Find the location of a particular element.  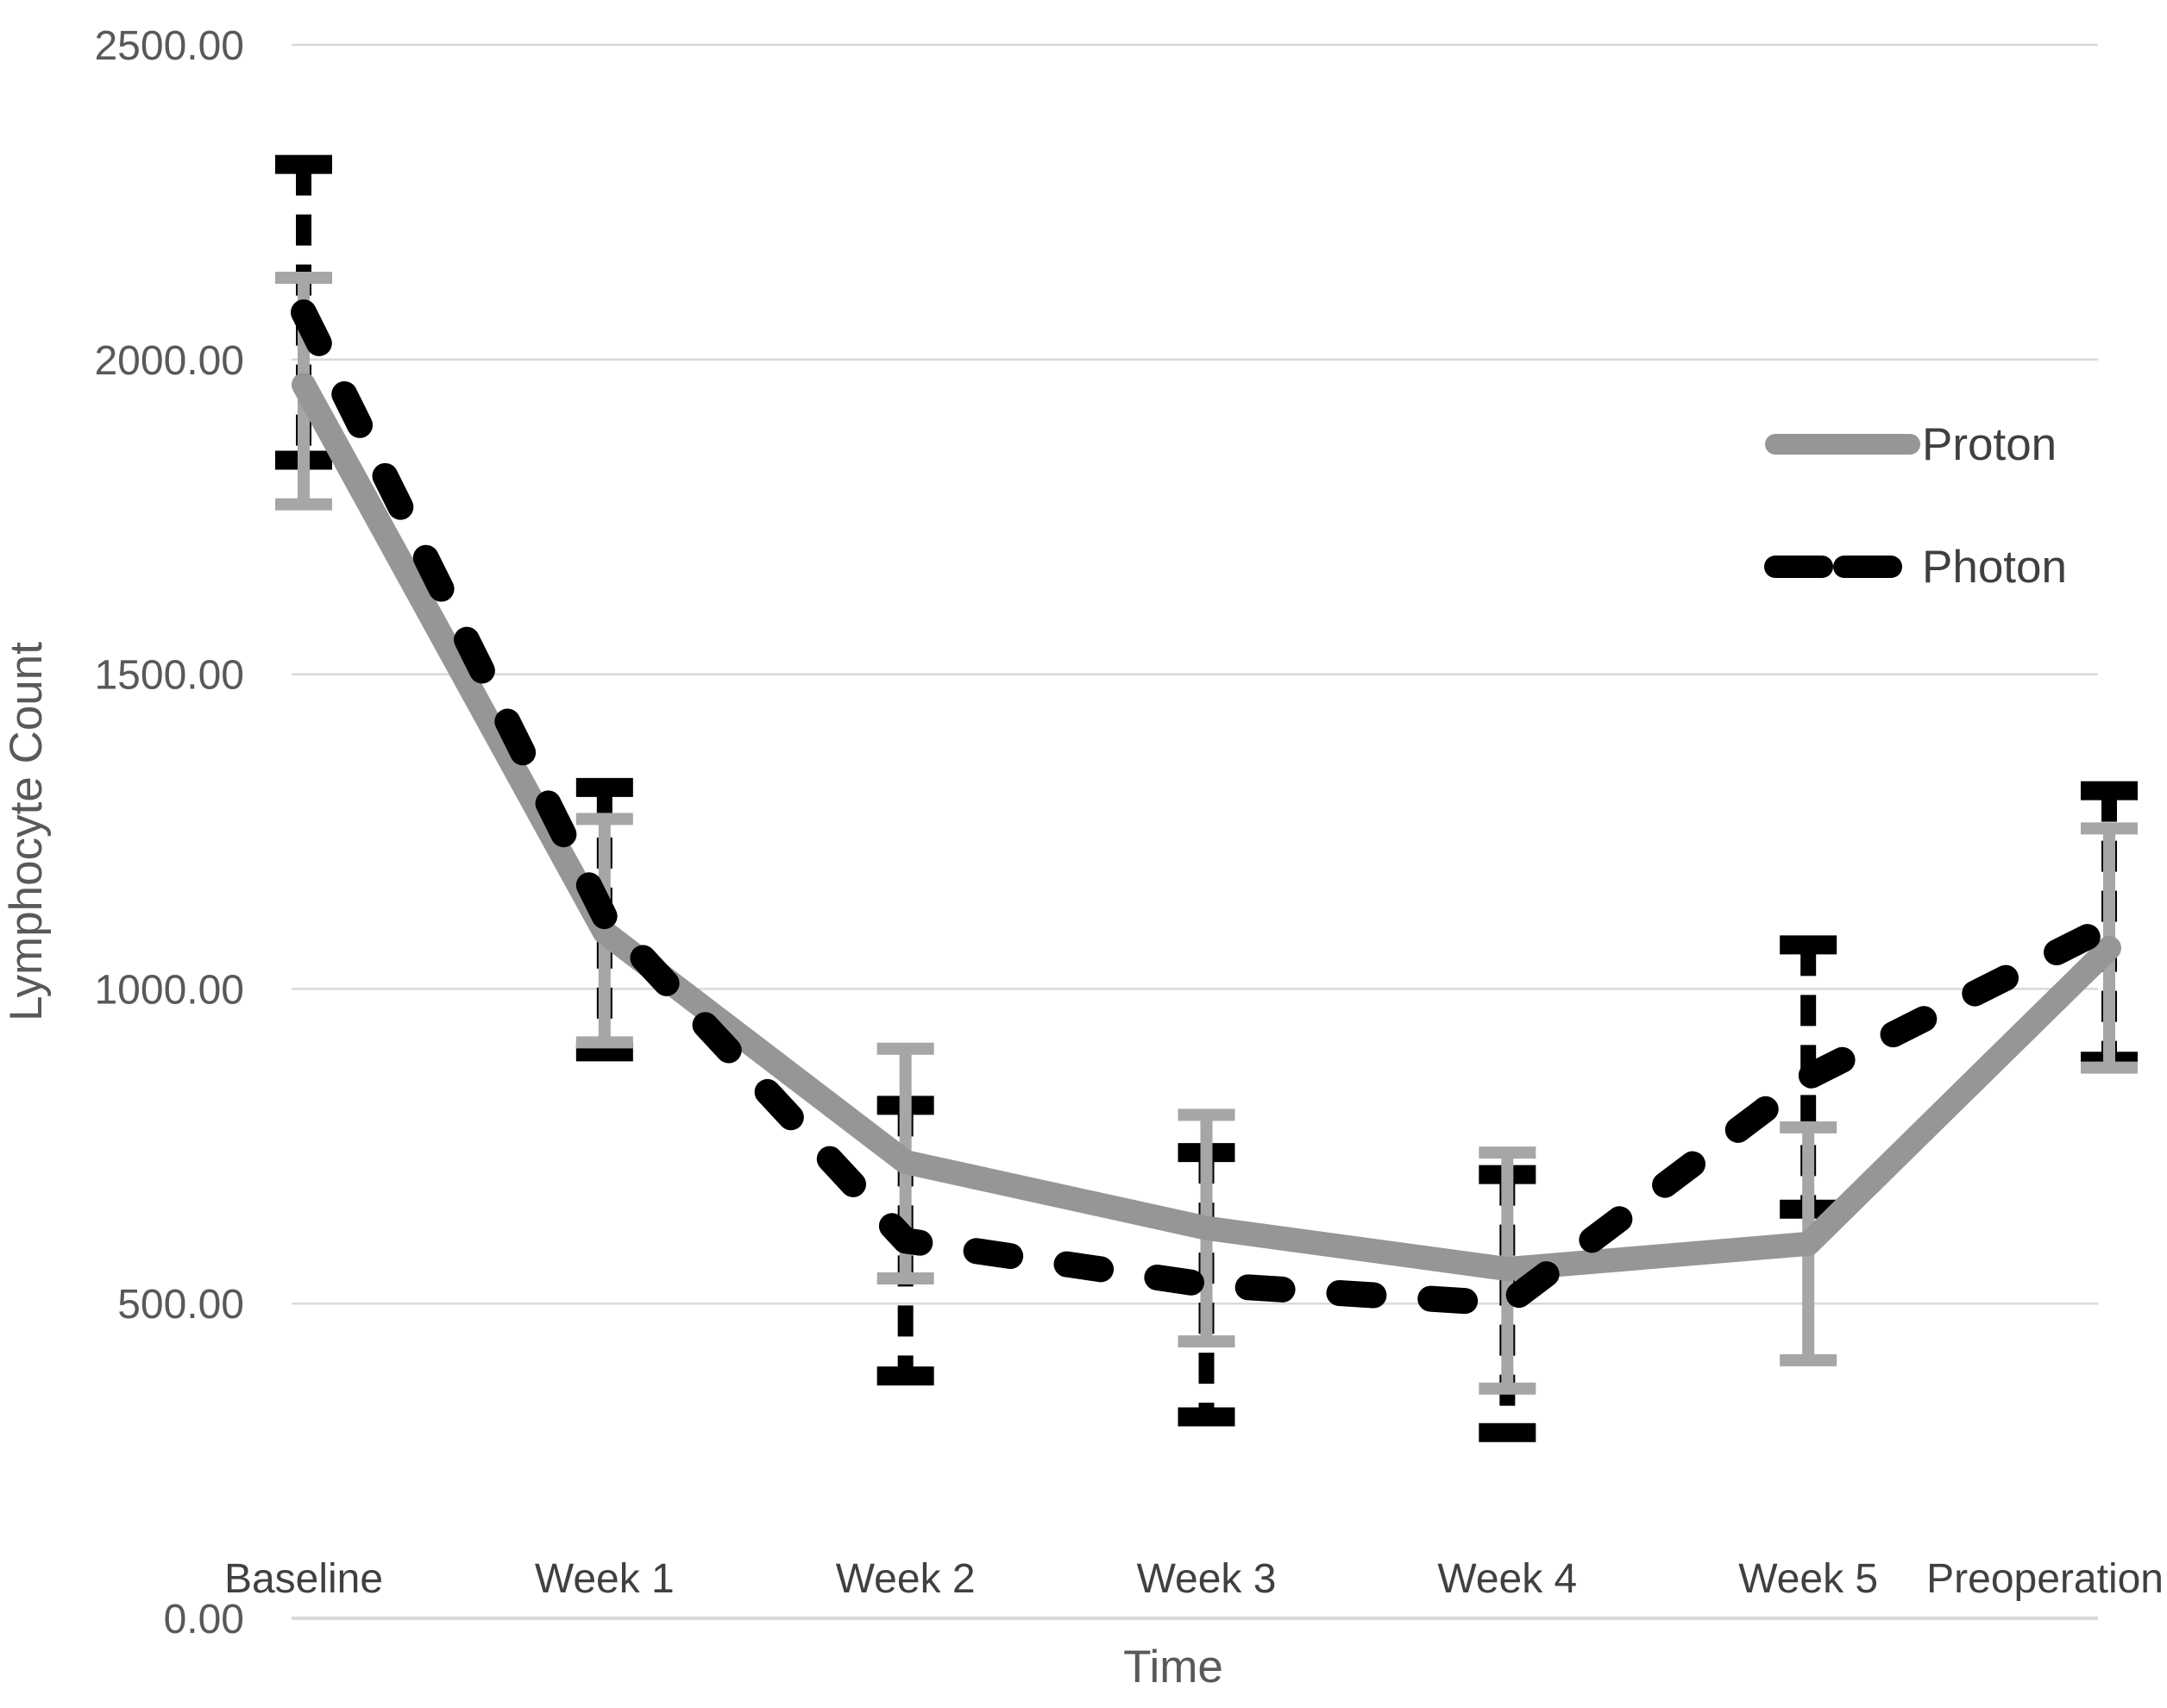

category-label: Week 2 is located at coordinates (906, 1579).